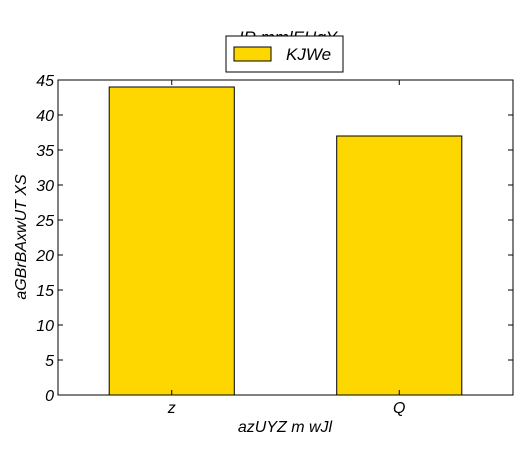 This screenshot has height=450, width=525. Describe the element at coordinates (44, 221) in the screenshot. I see `y-tick-label: 25` at that location.